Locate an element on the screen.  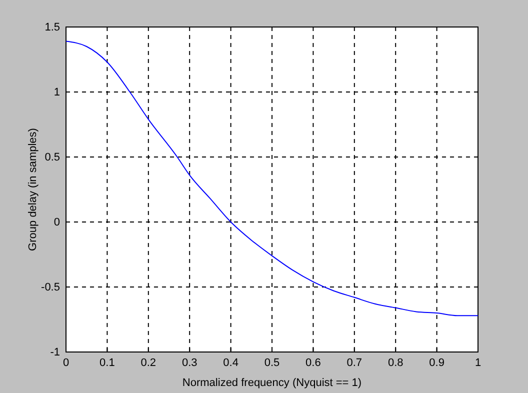
y-tick-label: -0.5 is located at coordinates (50, 288).